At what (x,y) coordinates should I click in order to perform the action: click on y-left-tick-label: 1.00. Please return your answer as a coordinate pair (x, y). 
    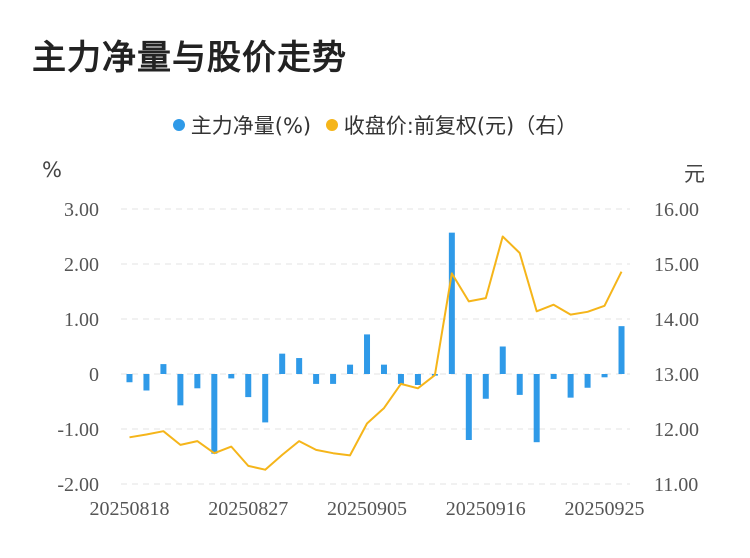
    Looking at the image, I should click on (81, 320).